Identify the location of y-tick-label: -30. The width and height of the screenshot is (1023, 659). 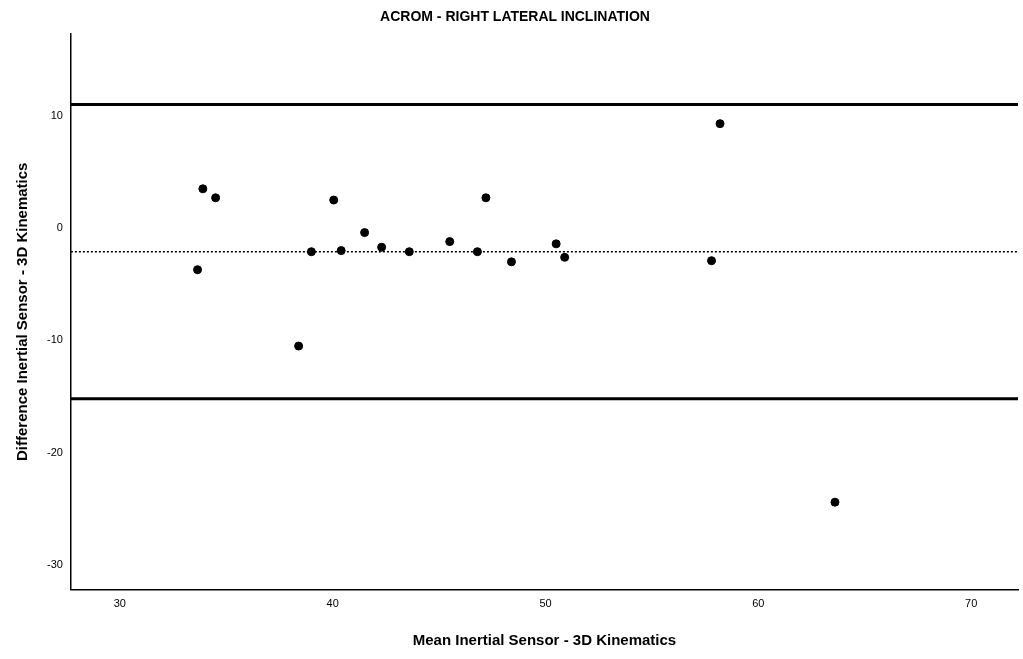
(54, 564).